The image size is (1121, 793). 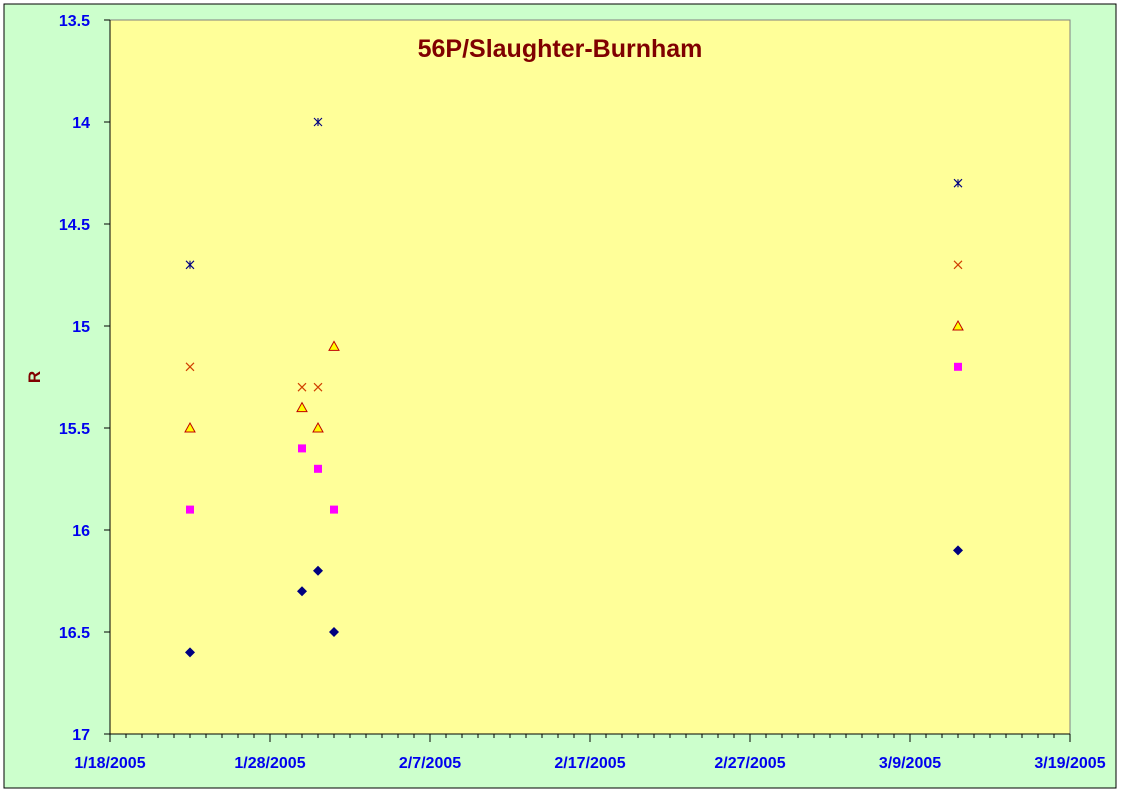 I want to click on y-tick-label: 17, so click(x=81, y=735).